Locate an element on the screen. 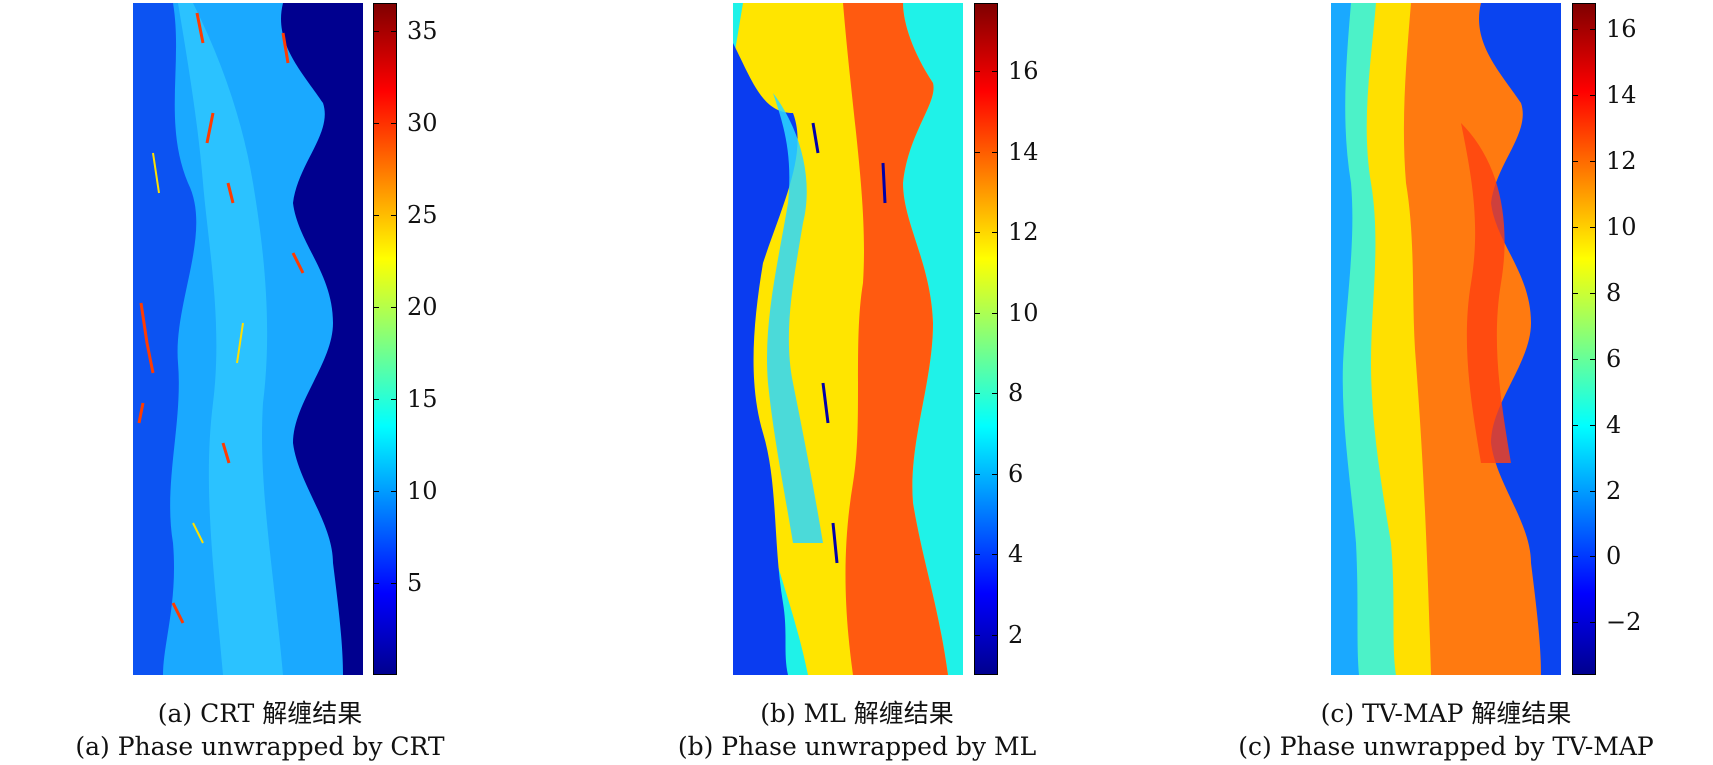 Image resolution: width=1713 pixels, height=765 pixels. colorbar-tick-label: 5 is located at coordinates (415, 582).